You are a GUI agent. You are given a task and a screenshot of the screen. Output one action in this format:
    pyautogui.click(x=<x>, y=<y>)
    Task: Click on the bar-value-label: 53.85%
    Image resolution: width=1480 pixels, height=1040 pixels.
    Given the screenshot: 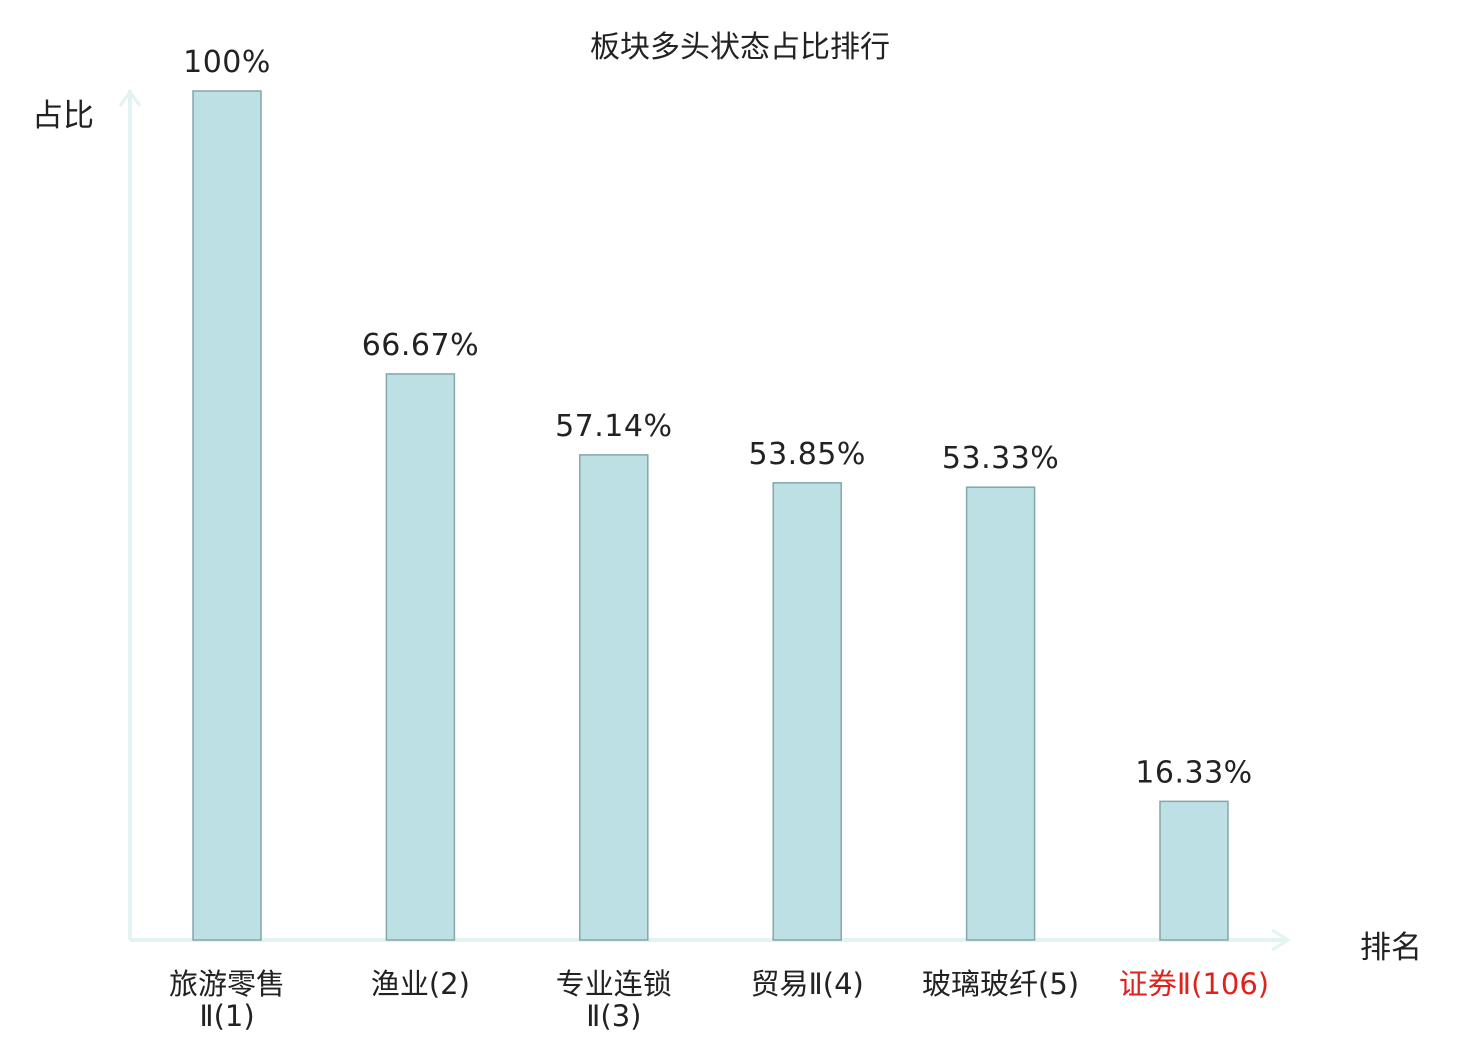 What is the action you would take?
    pyautogui.click(x=807, y=454)
    